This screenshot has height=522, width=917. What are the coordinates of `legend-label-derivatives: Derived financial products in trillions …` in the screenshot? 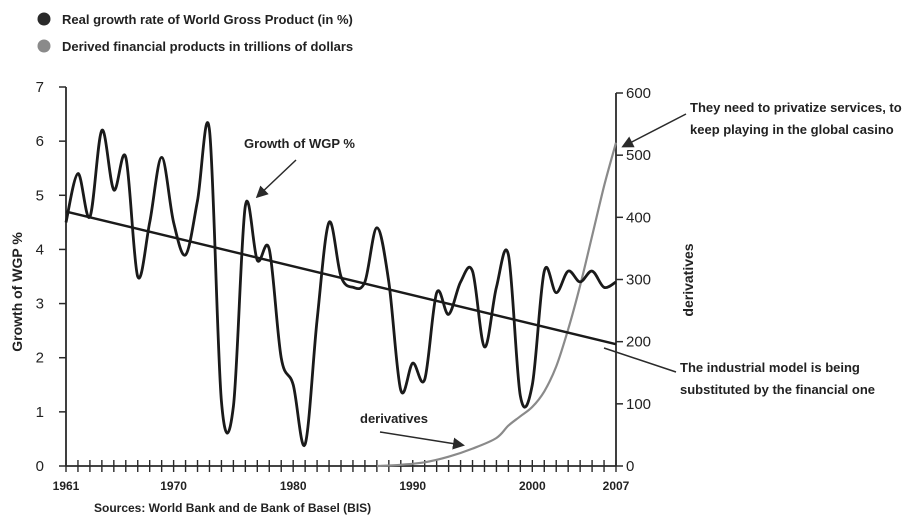 It's located at (207, 46).